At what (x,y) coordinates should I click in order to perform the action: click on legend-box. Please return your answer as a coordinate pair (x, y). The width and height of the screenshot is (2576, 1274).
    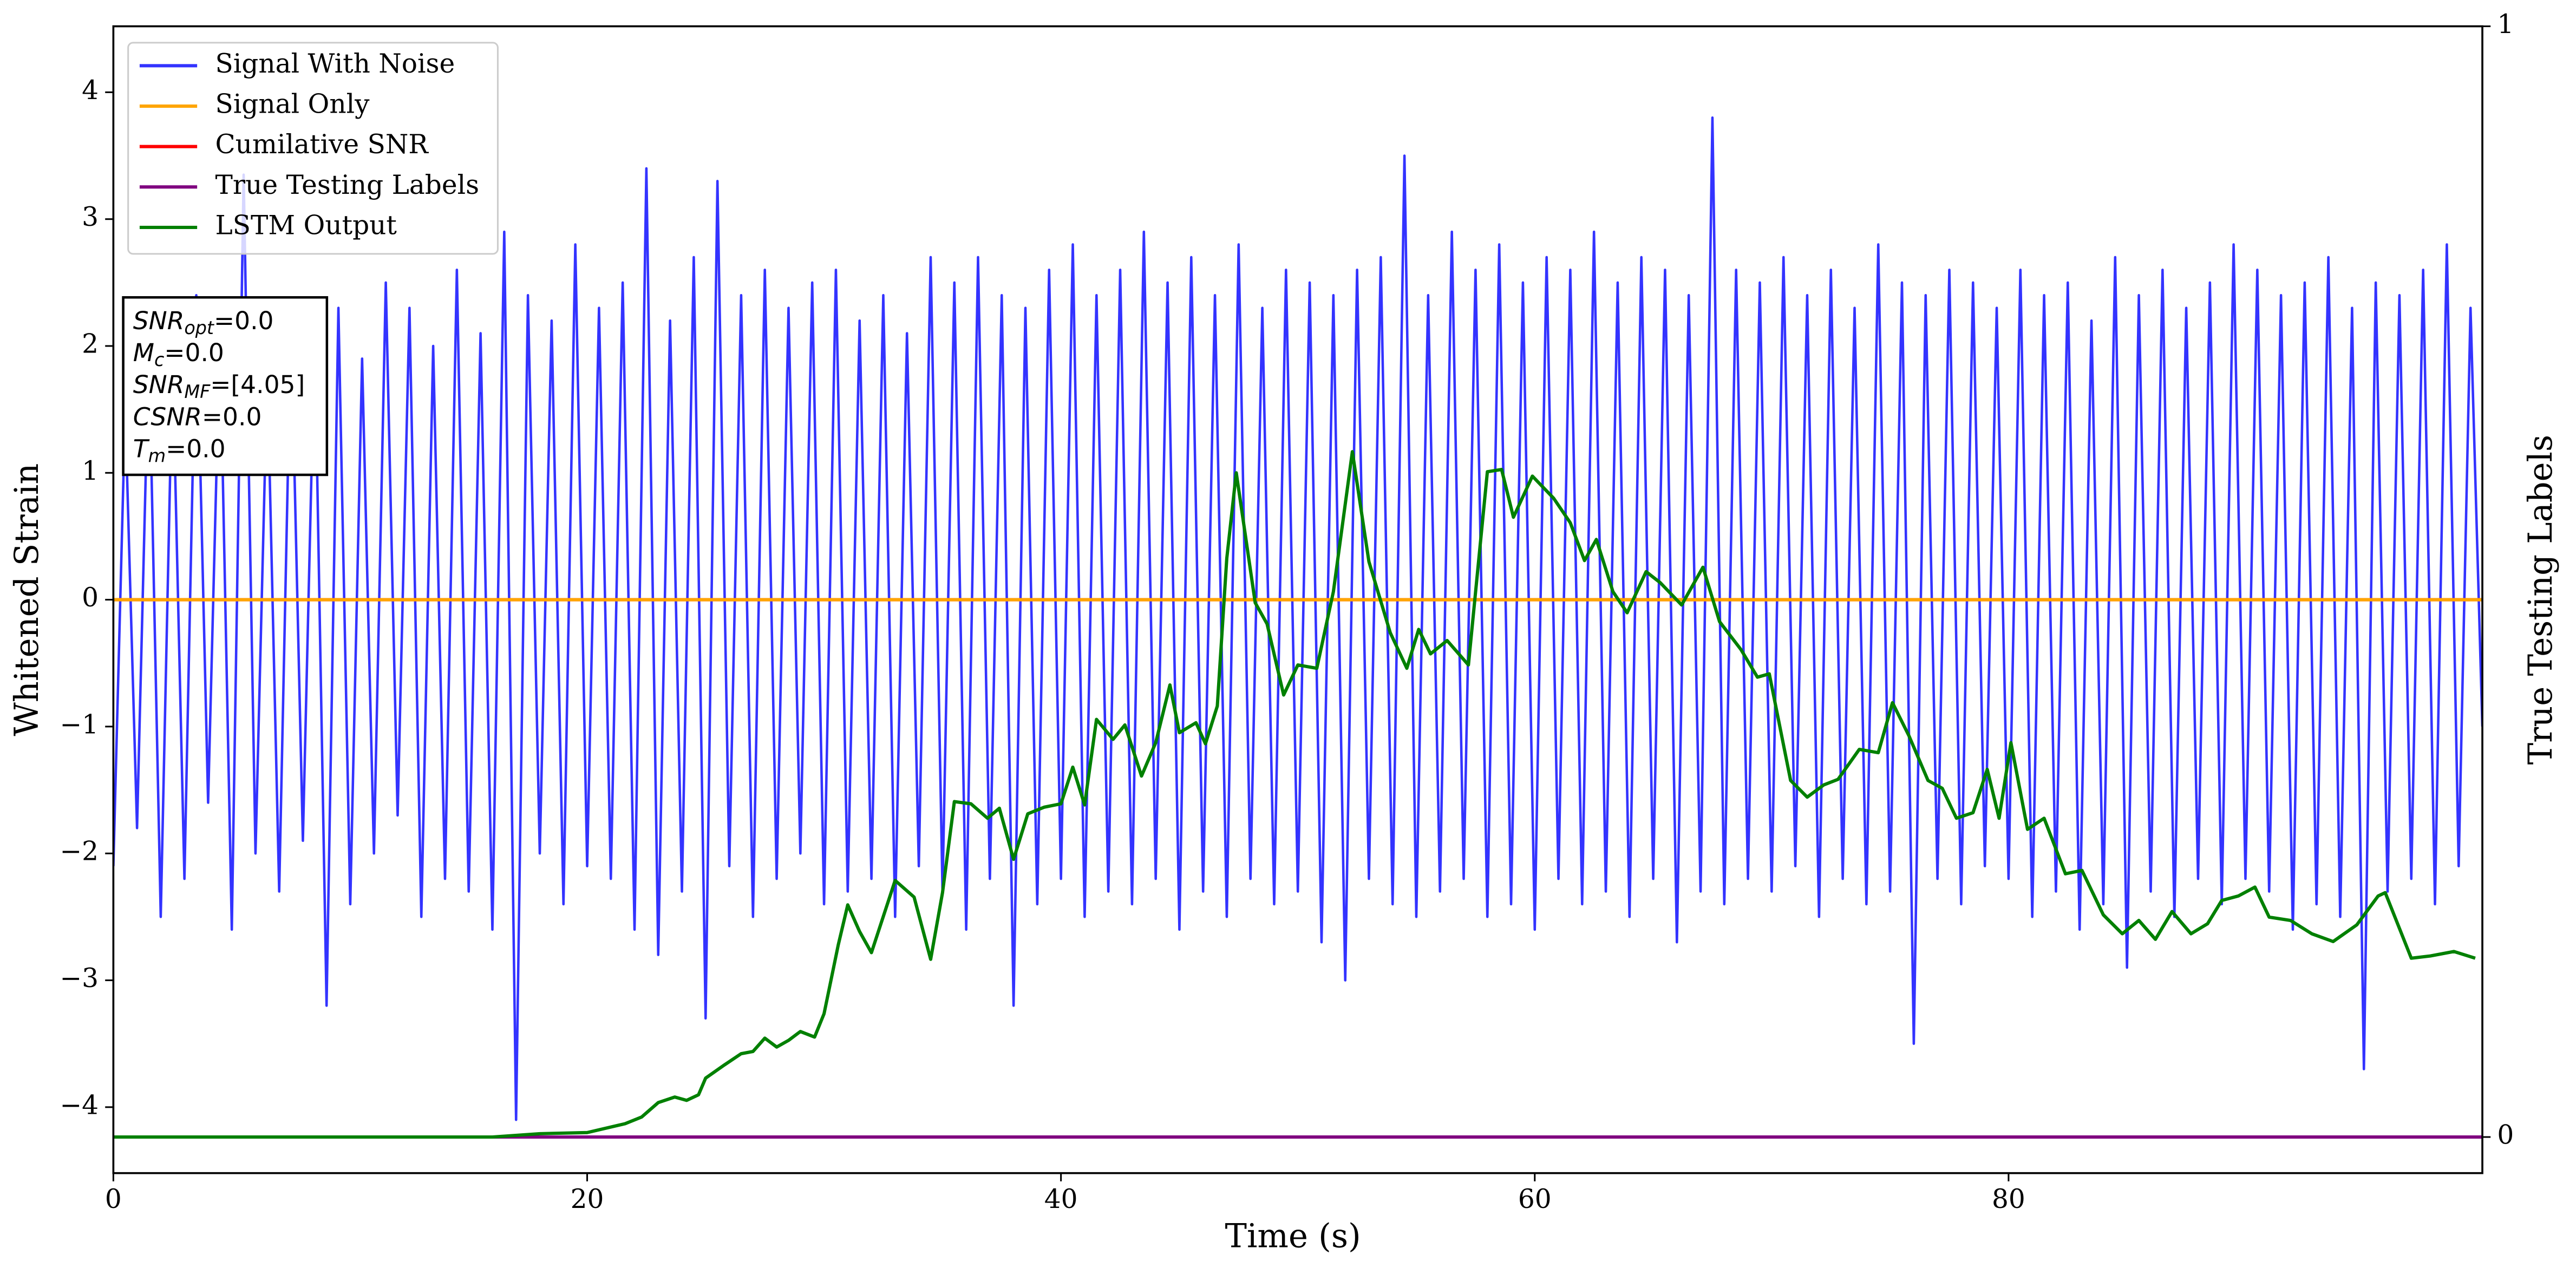
    Looking at the image, I should click on (313, 148).